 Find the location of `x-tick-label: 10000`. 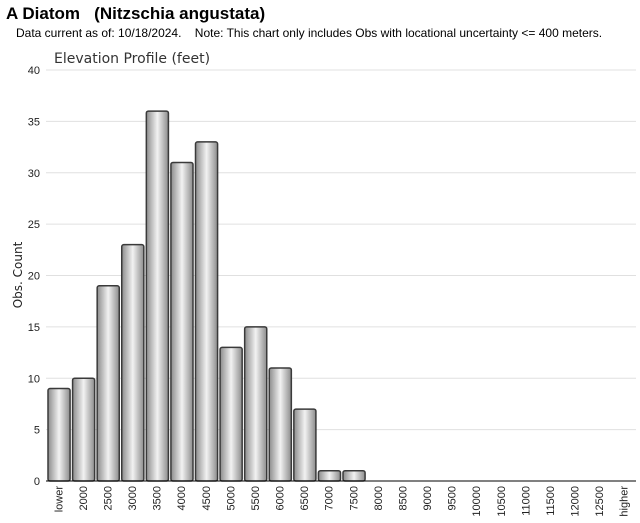

x-tick-label: 10000 is located at coordinates (477, 501).